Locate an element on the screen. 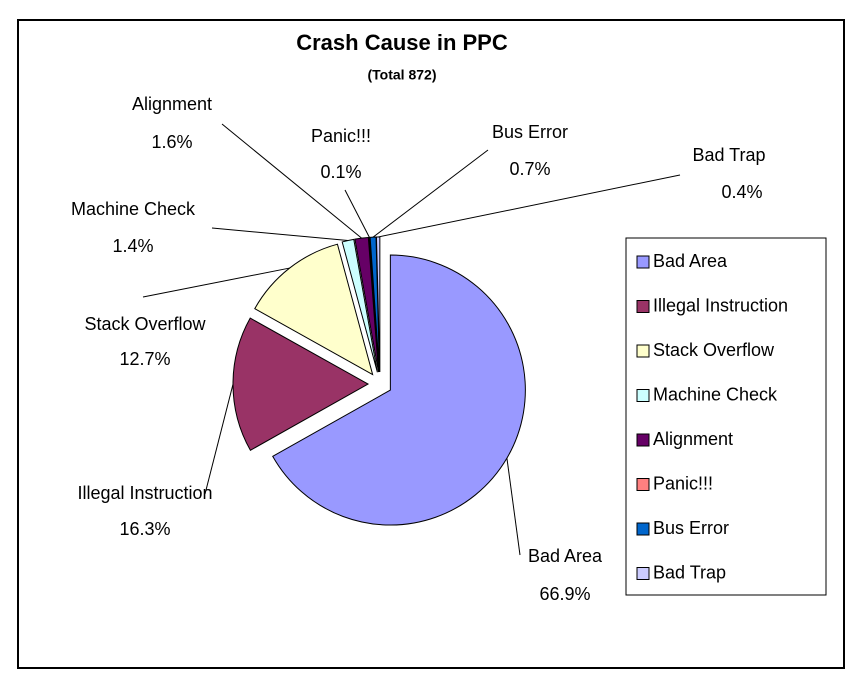  slice-value: 1.6% is located at coordinates (171, 142).